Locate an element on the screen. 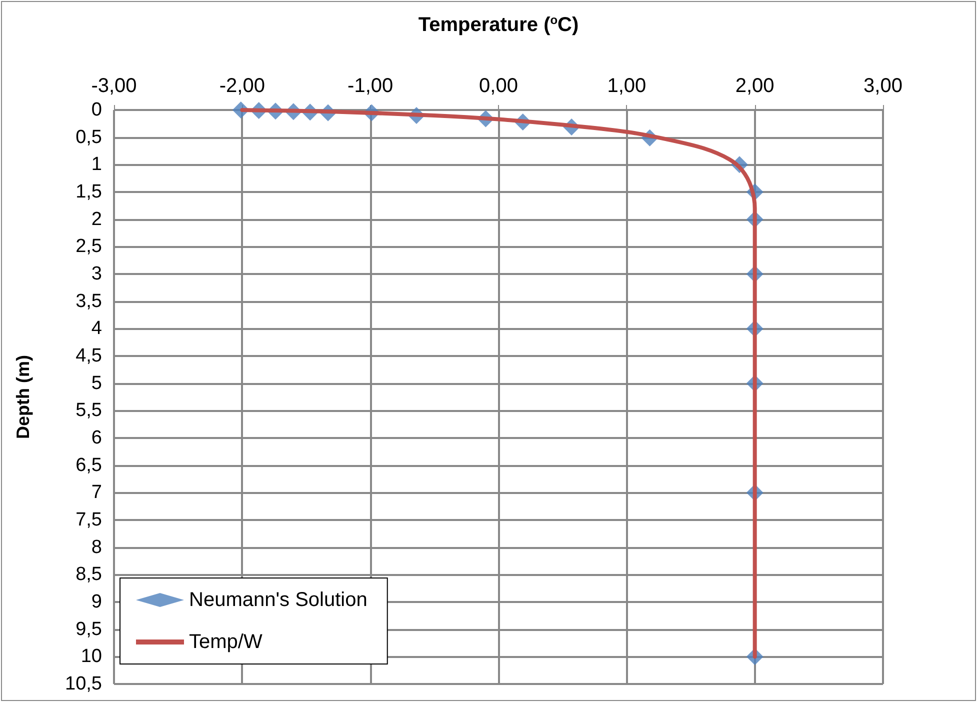  y-tick-label: 5,5 is located at coordinates (89, 411).